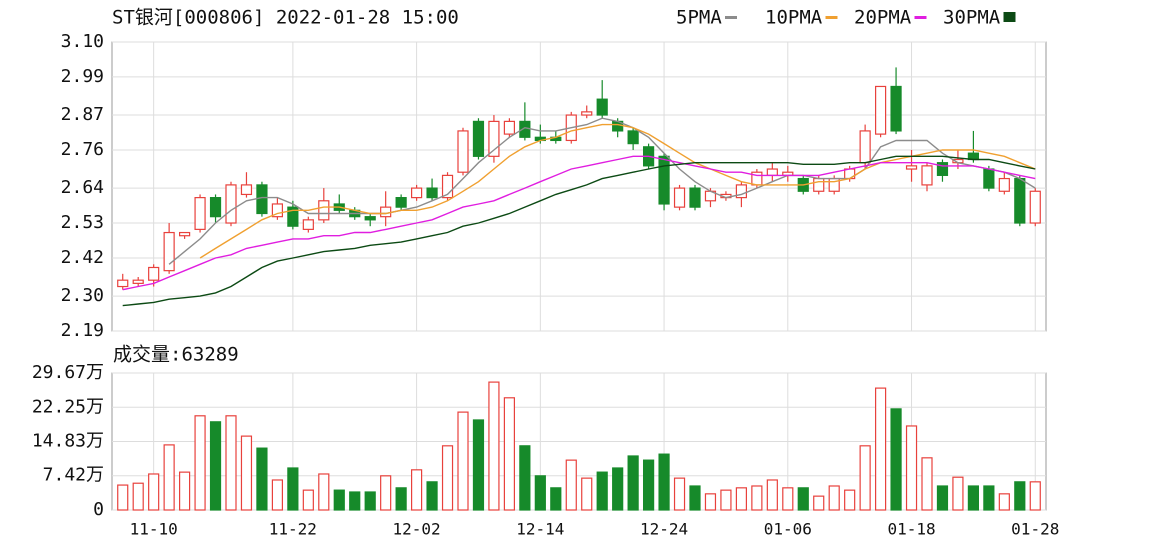  Describe the element at coordinates (911, 529) in the screenshot. I see `x-tick-label: 01-18` at that location.